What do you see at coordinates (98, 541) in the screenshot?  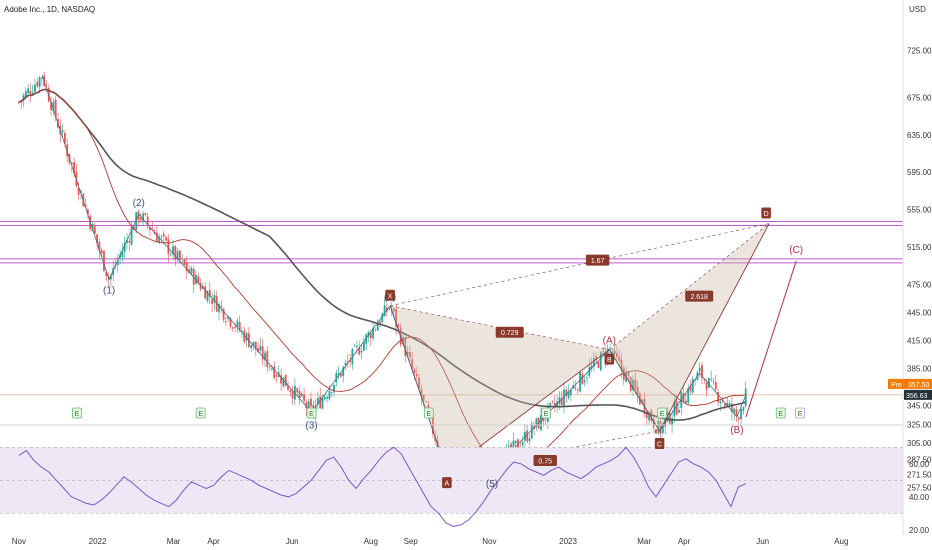 I see `time-axis-label: 2022` at bounding box center [98, 541].